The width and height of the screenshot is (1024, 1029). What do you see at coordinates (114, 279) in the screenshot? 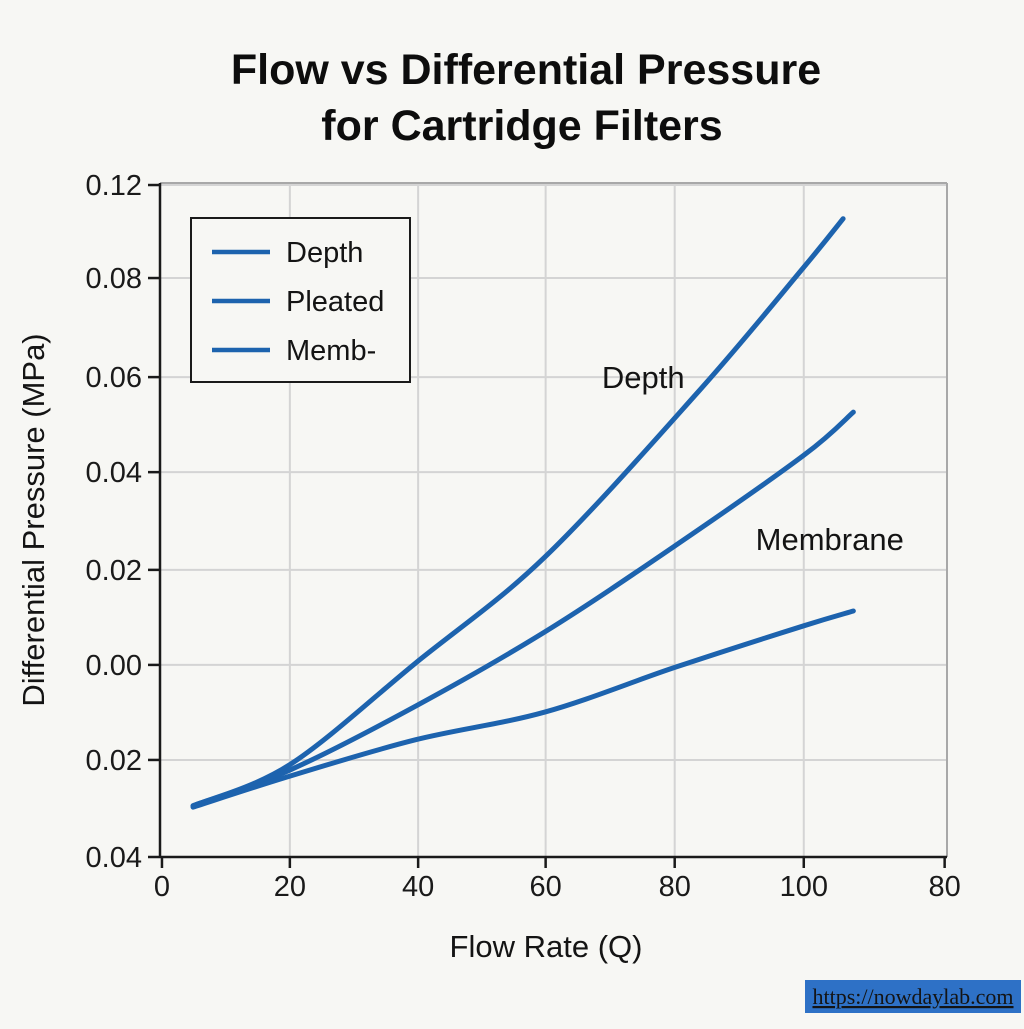
I see `y-tick-label: 0.08` at bounding box center [114, 279].